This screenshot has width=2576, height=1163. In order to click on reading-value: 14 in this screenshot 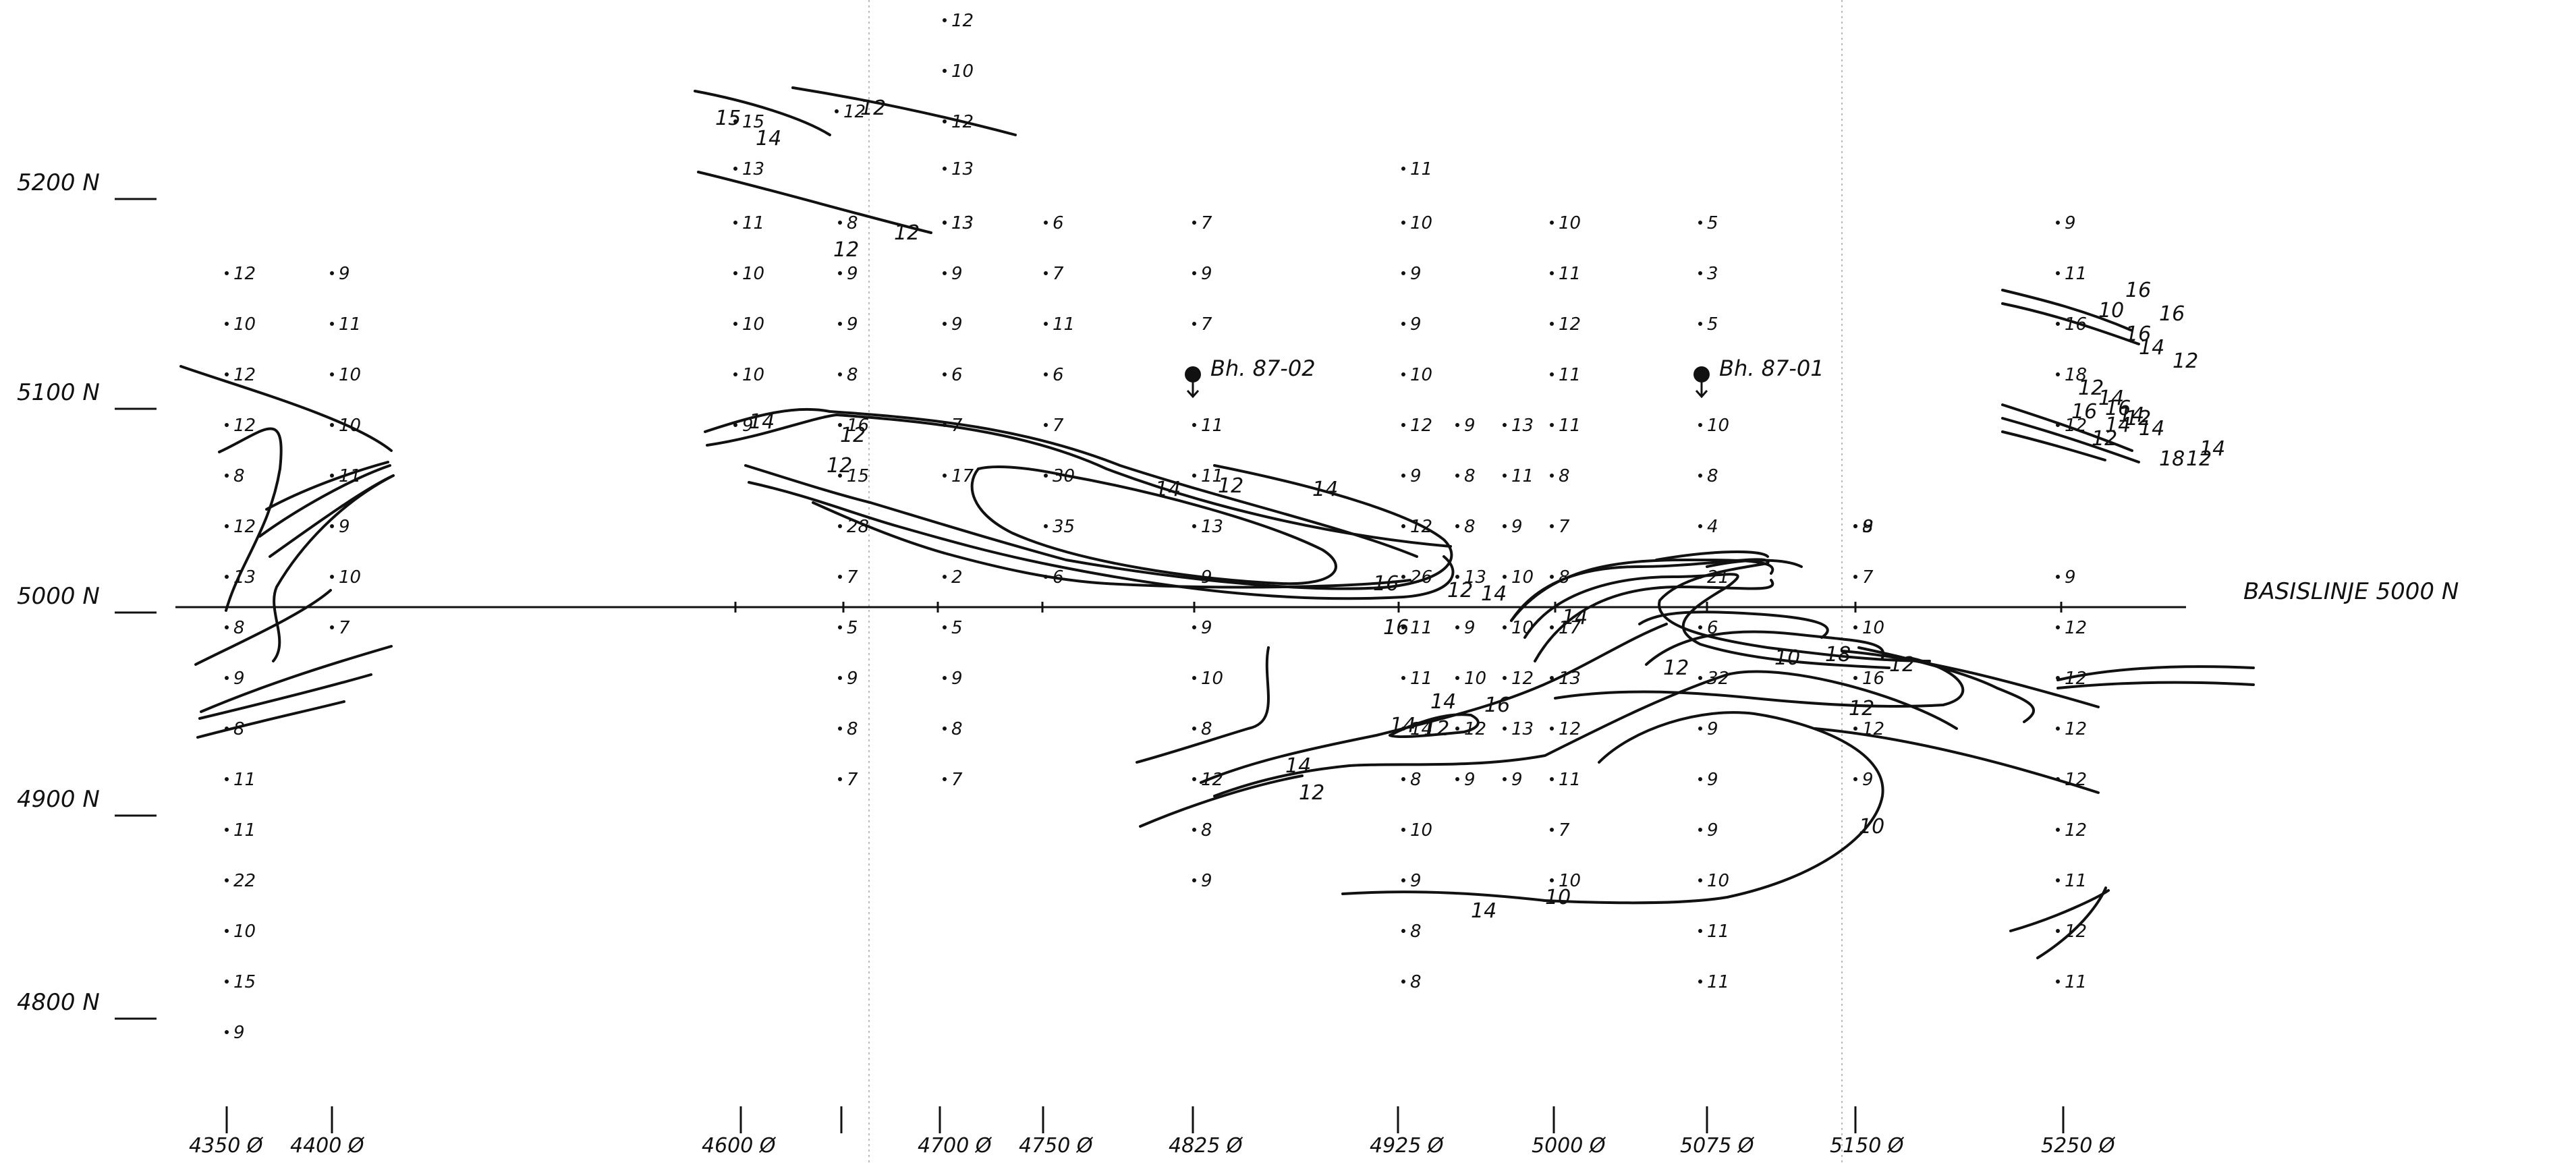, I will do `click(1421, 729)`.